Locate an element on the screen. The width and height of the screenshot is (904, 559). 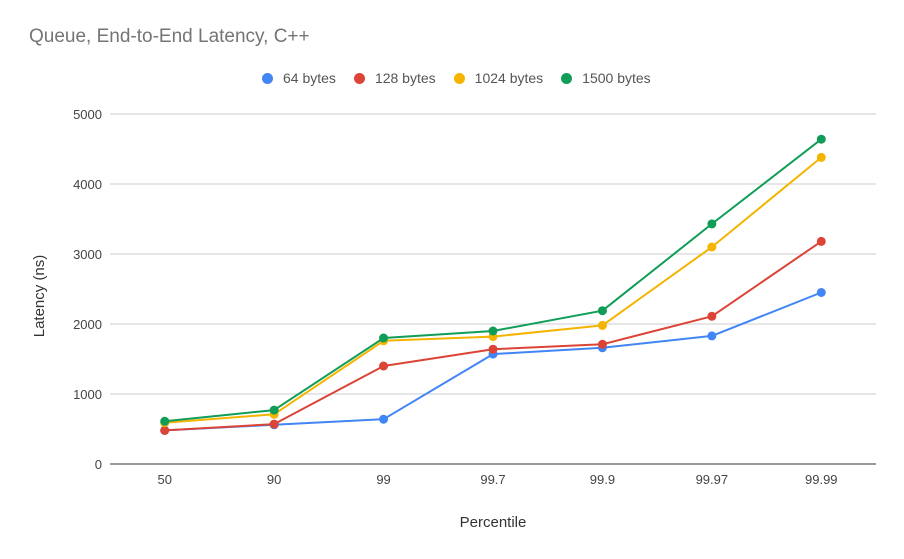
y-tick-label: 0 is located at coordinates (98, 464).